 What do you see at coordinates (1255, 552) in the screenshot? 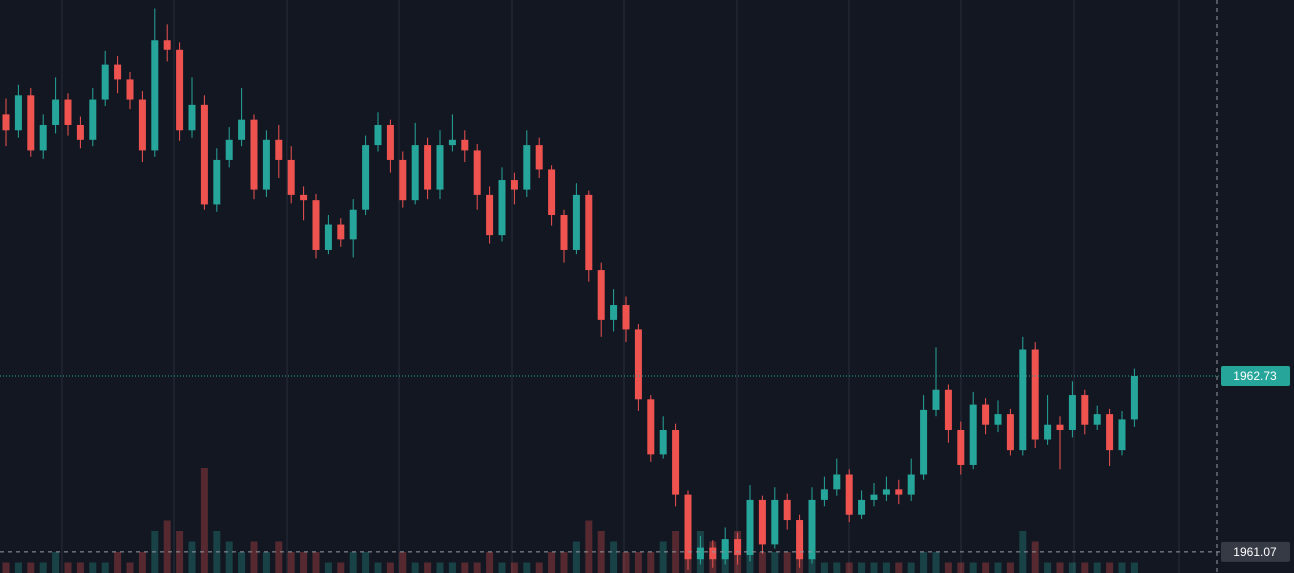
I see `crosshair-price-label: 1961.07` at bounding box center [1255, 552].